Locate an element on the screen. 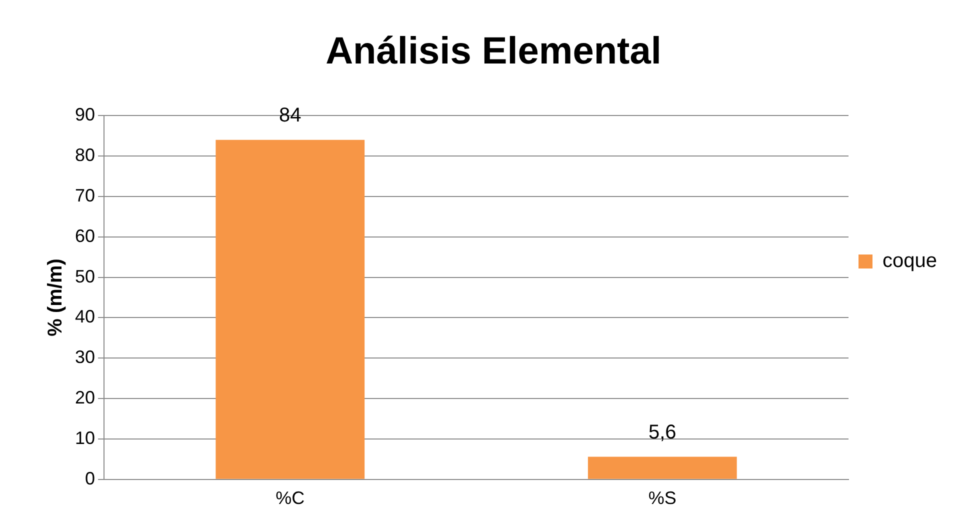  data-label: 84 is located at coordinates (290, 115).